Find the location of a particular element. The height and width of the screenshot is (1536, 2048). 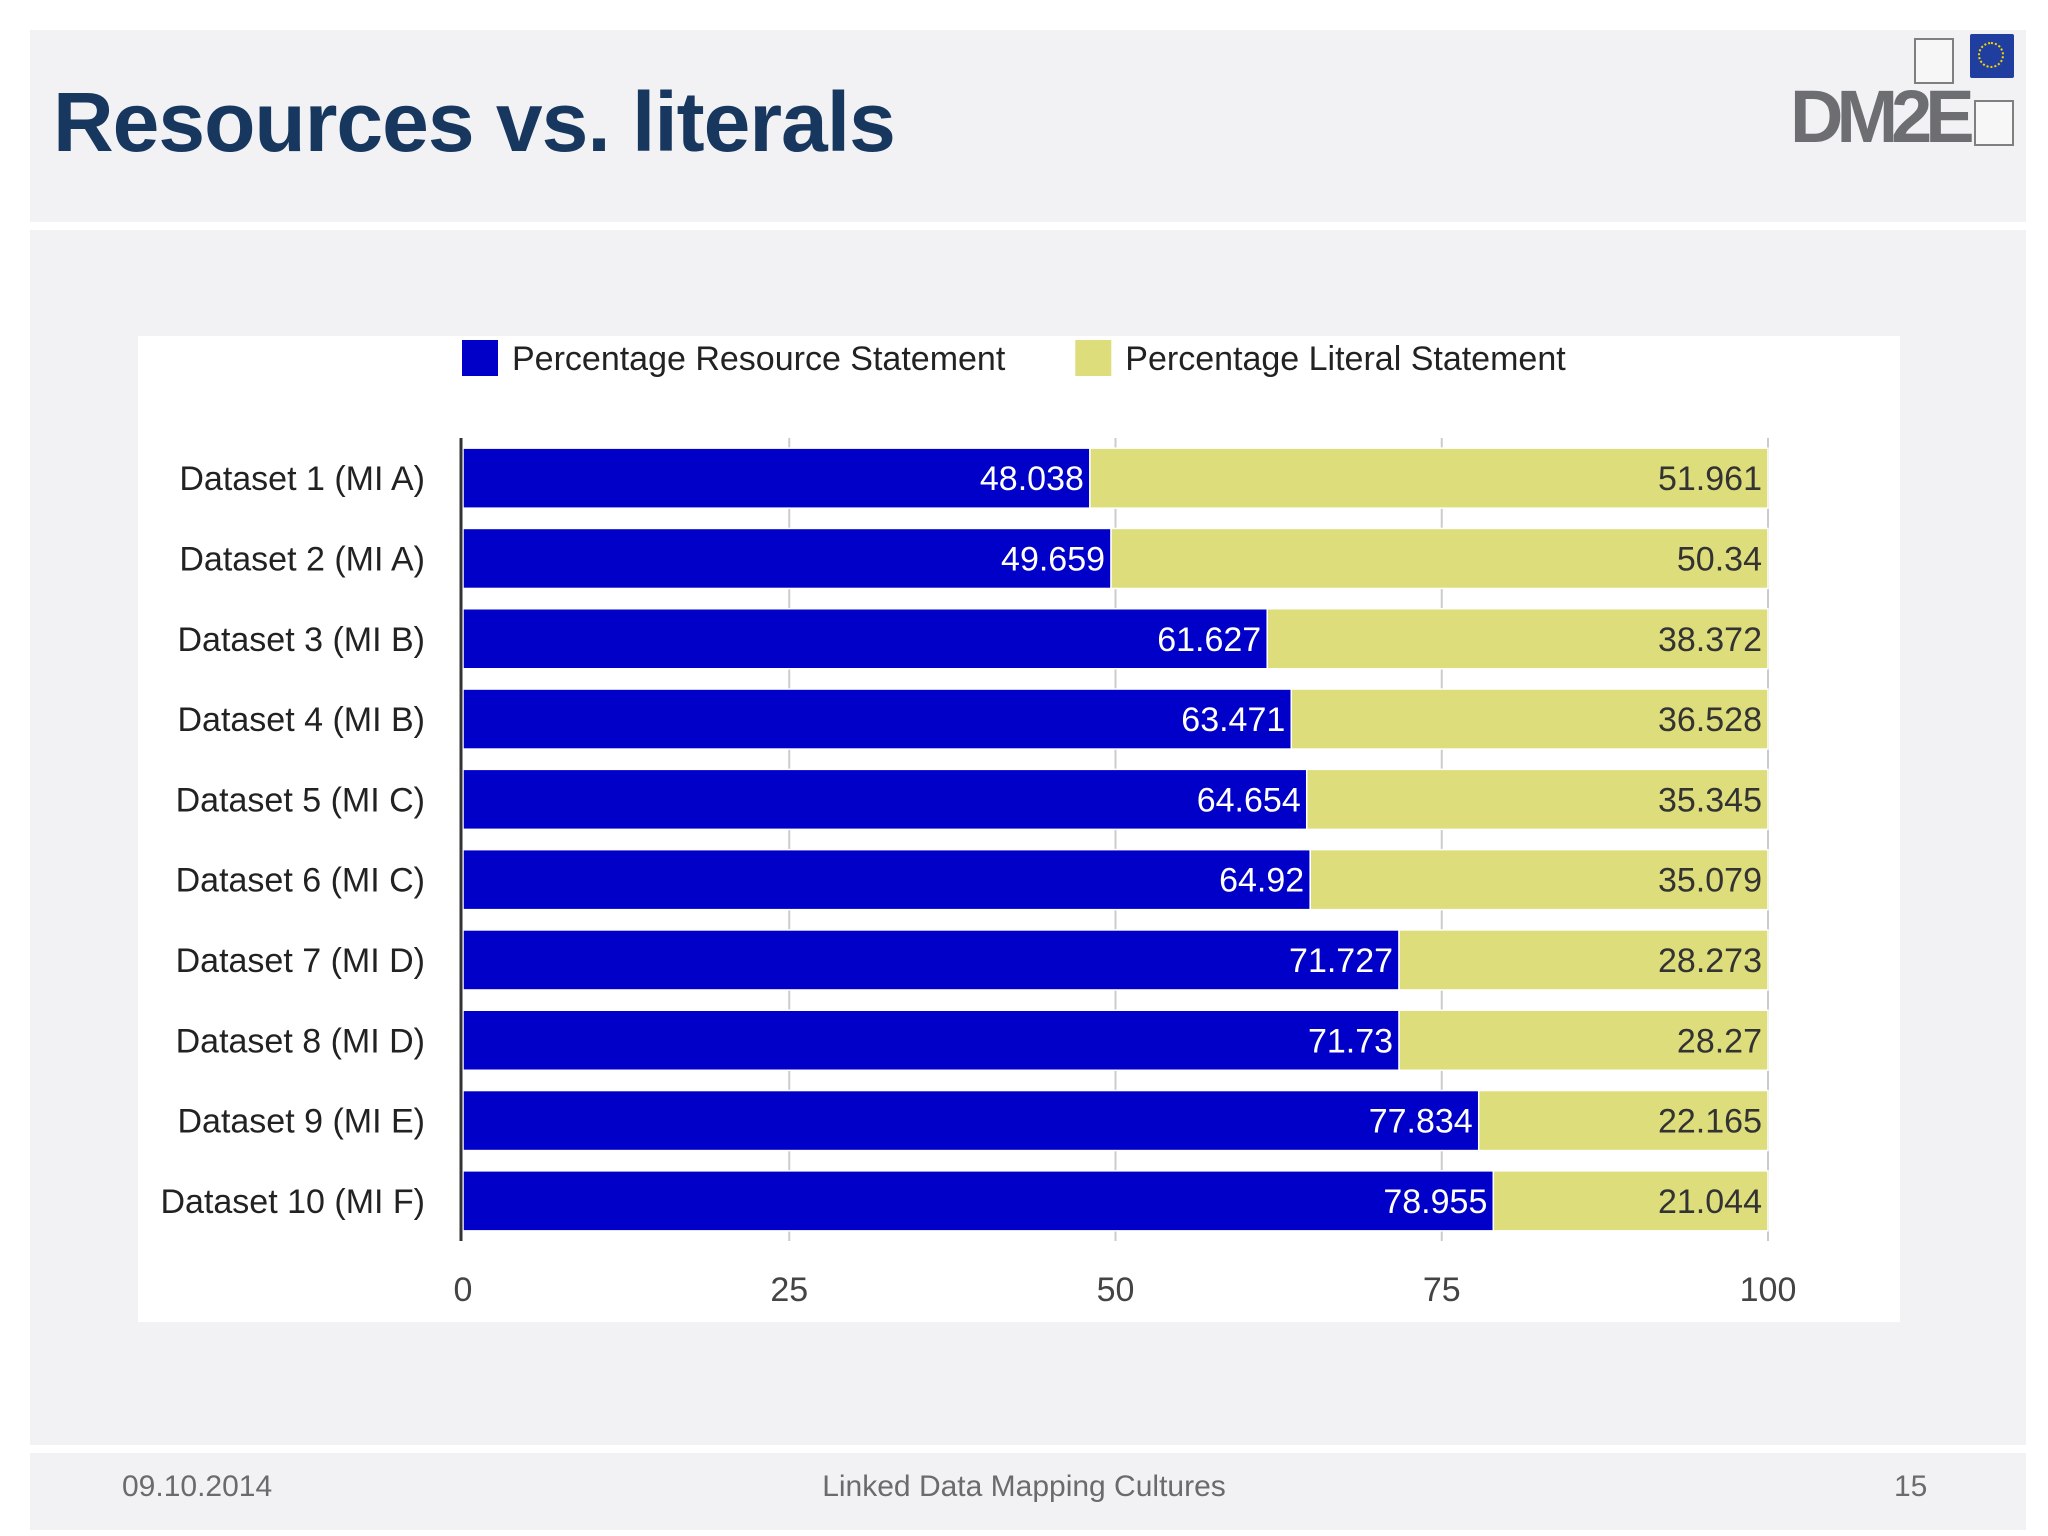

data-label: 28.273 is located at coordinates (1710, 961).